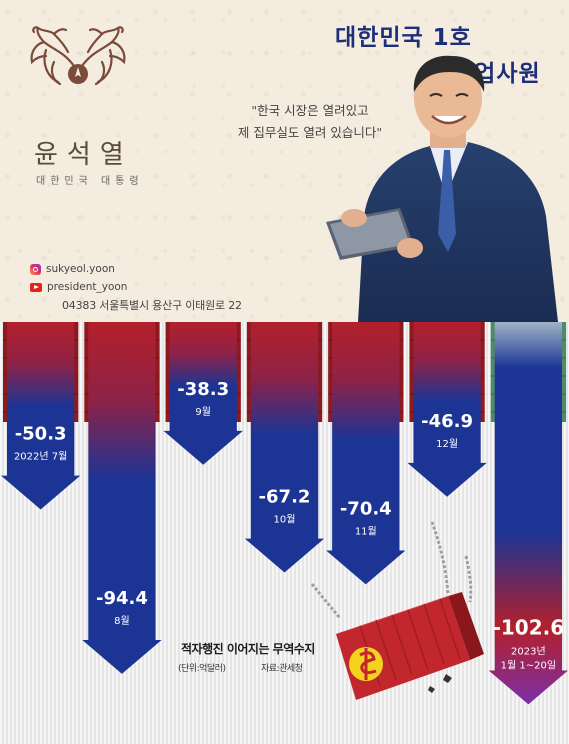  Describe the element at coordinates (285, 497) in the screenshot. I see `bar-value-label: -67.2` at that location.